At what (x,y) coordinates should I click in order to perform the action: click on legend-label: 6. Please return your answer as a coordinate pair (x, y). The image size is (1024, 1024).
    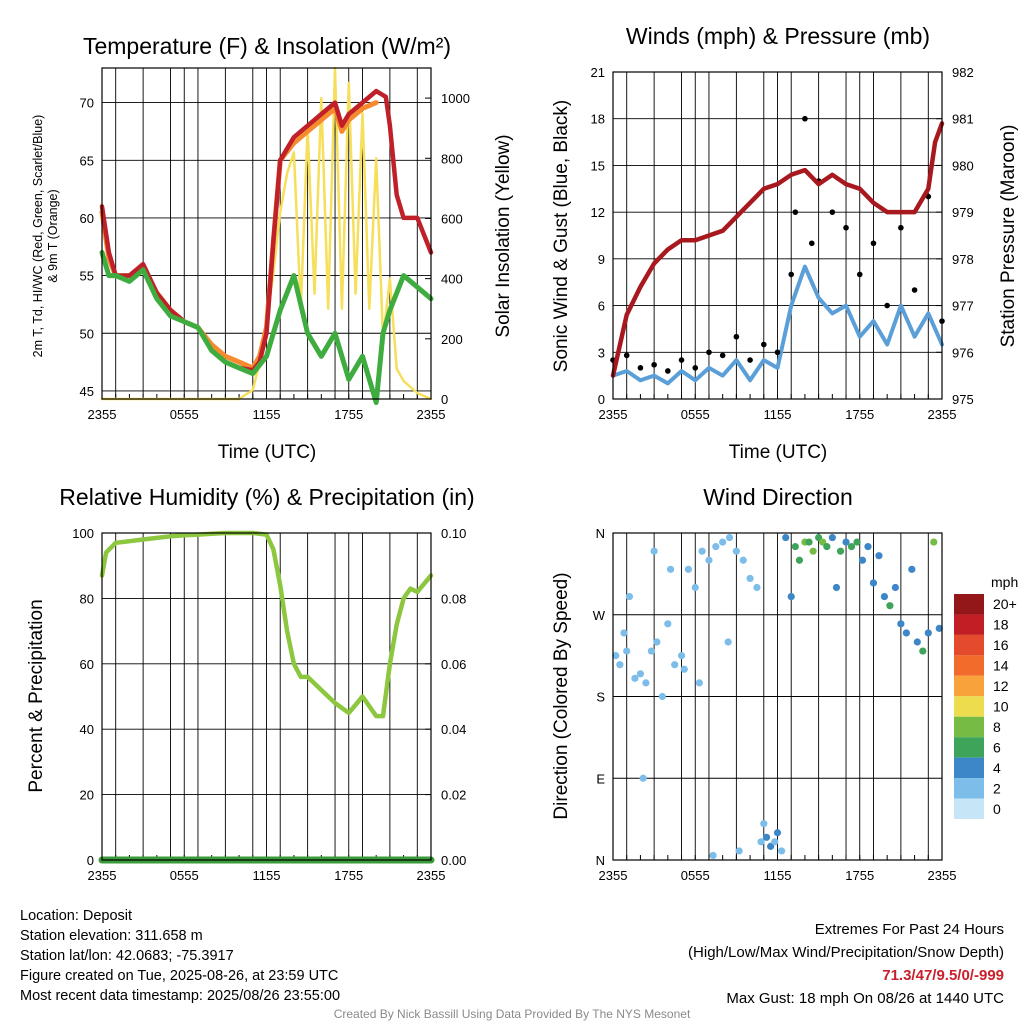
    Looking at the image, I should click on (997, 747).